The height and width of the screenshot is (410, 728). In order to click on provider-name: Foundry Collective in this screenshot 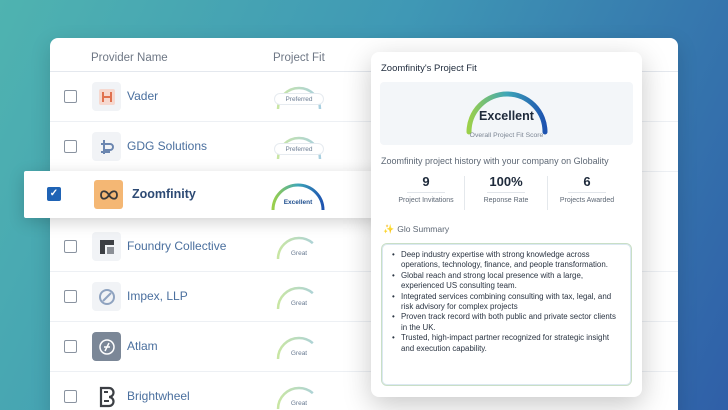, I will do `click(177, 246)`.